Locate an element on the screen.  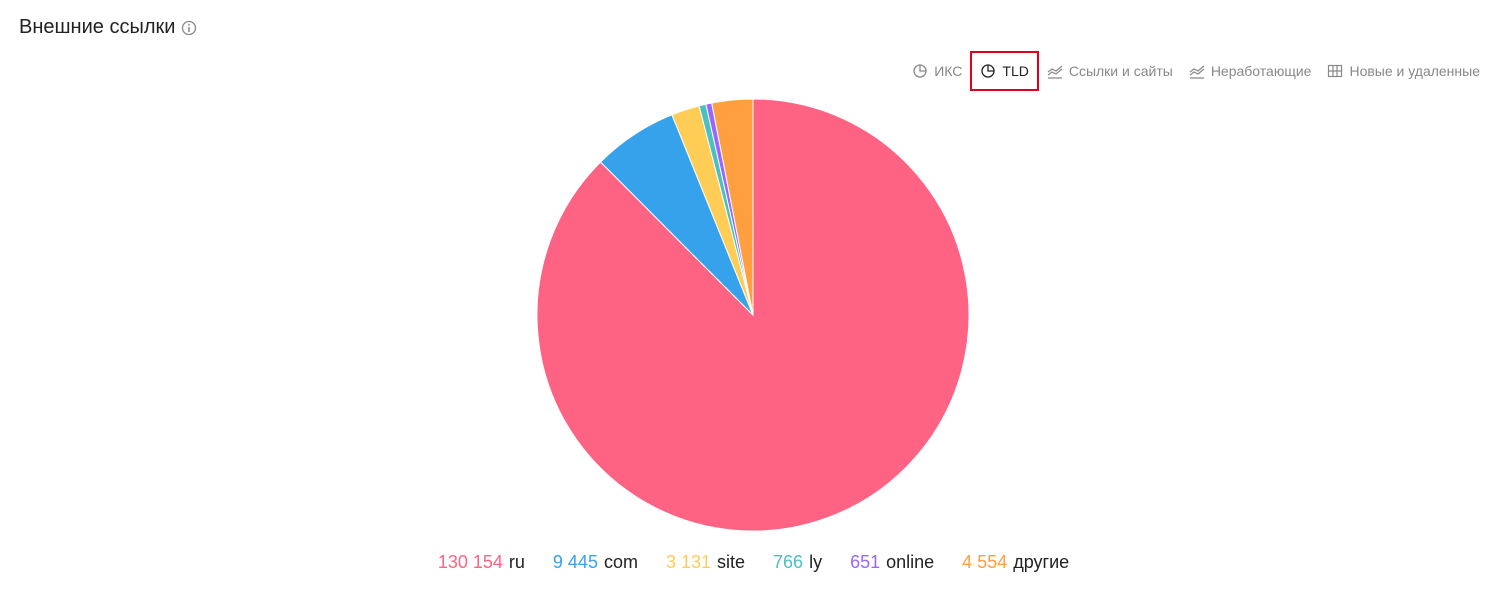
legend-label: другие is located at coordinates (1041, 562).